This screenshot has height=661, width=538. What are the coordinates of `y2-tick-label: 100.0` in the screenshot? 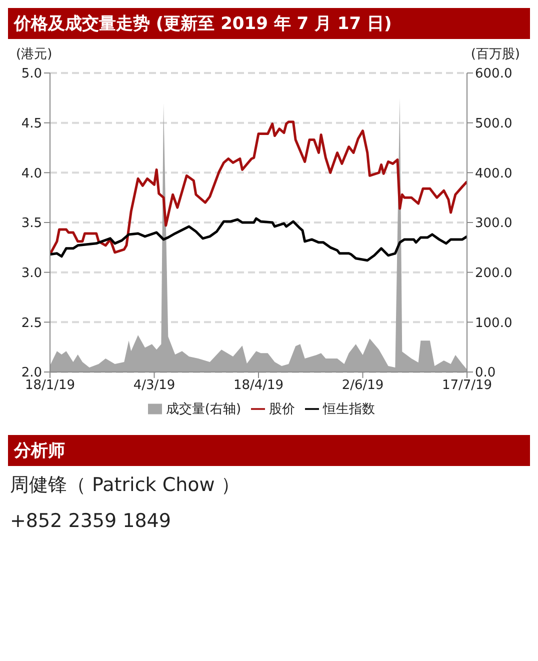 It's located at (493, 323).